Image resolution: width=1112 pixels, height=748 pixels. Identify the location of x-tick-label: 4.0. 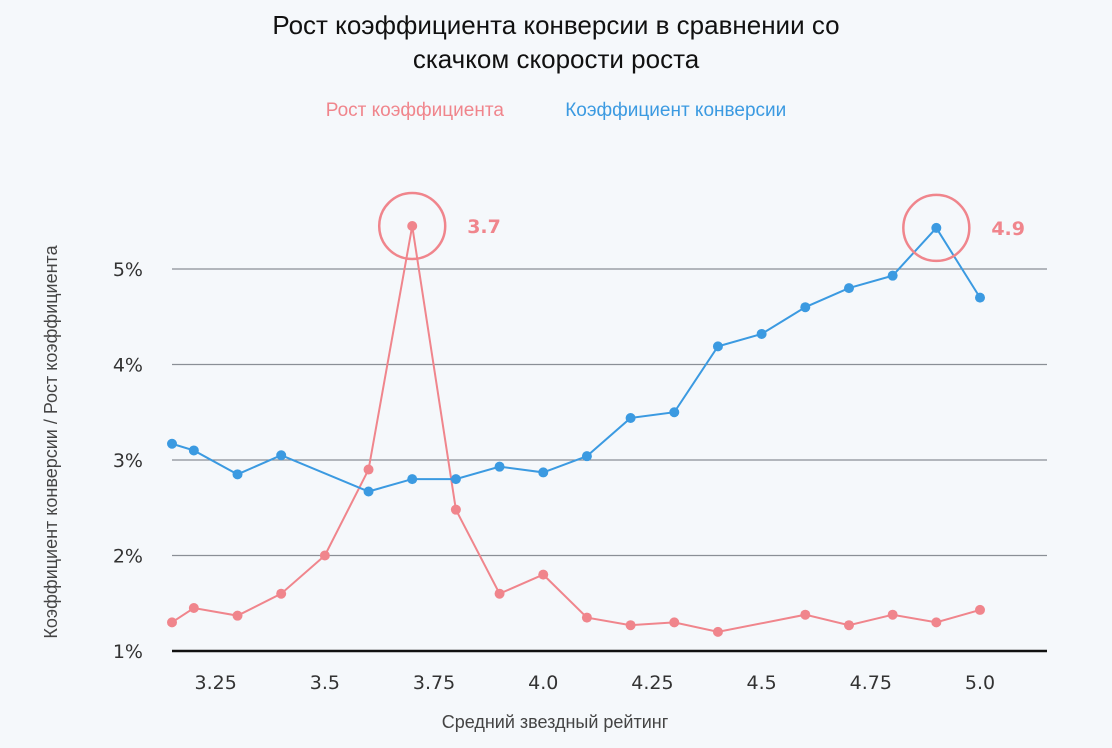
(543, 683).